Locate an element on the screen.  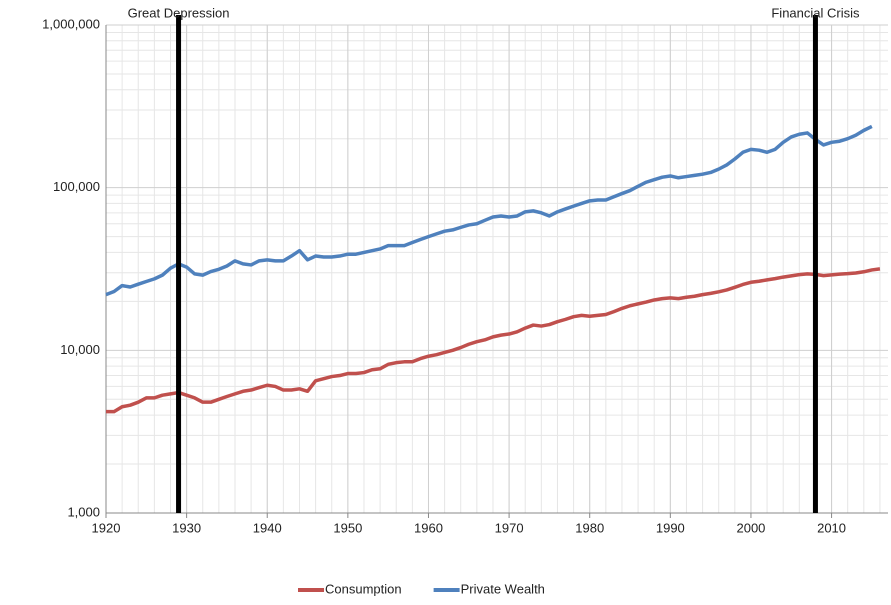
x-tick-label: 1940 is located at coordinates (267, 527).